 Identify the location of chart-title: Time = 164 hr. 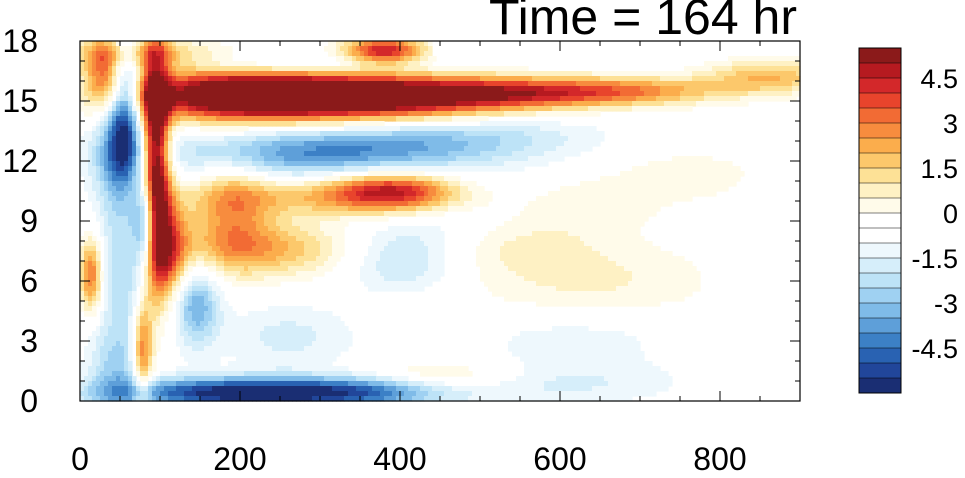
(643, 21).